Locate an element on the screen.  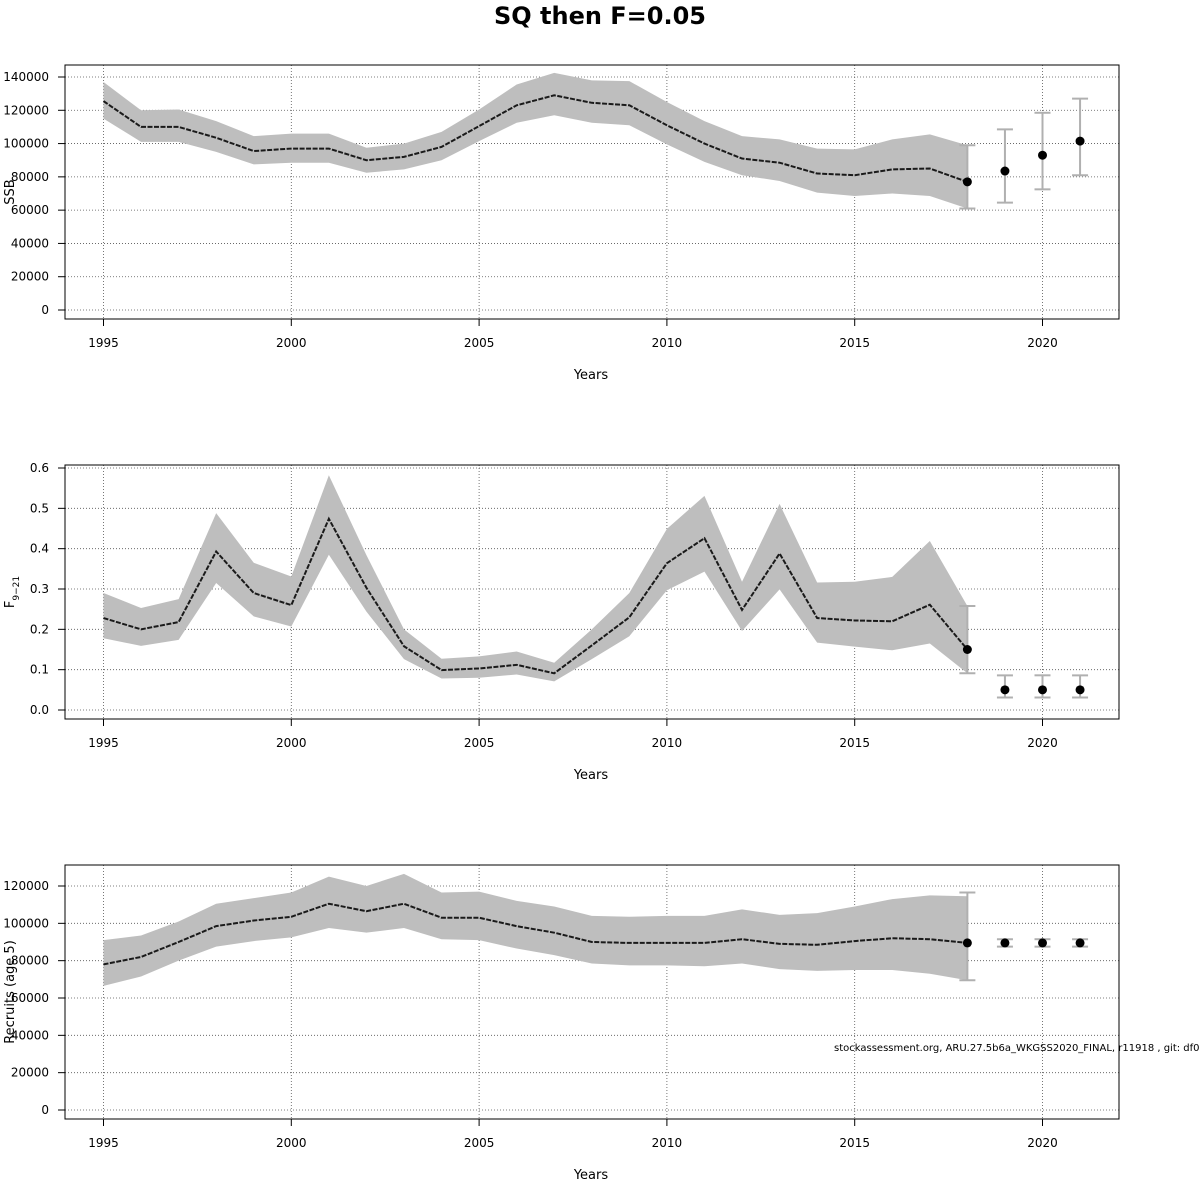
y-axis-label: SSB is located at coordinates (10, 191).